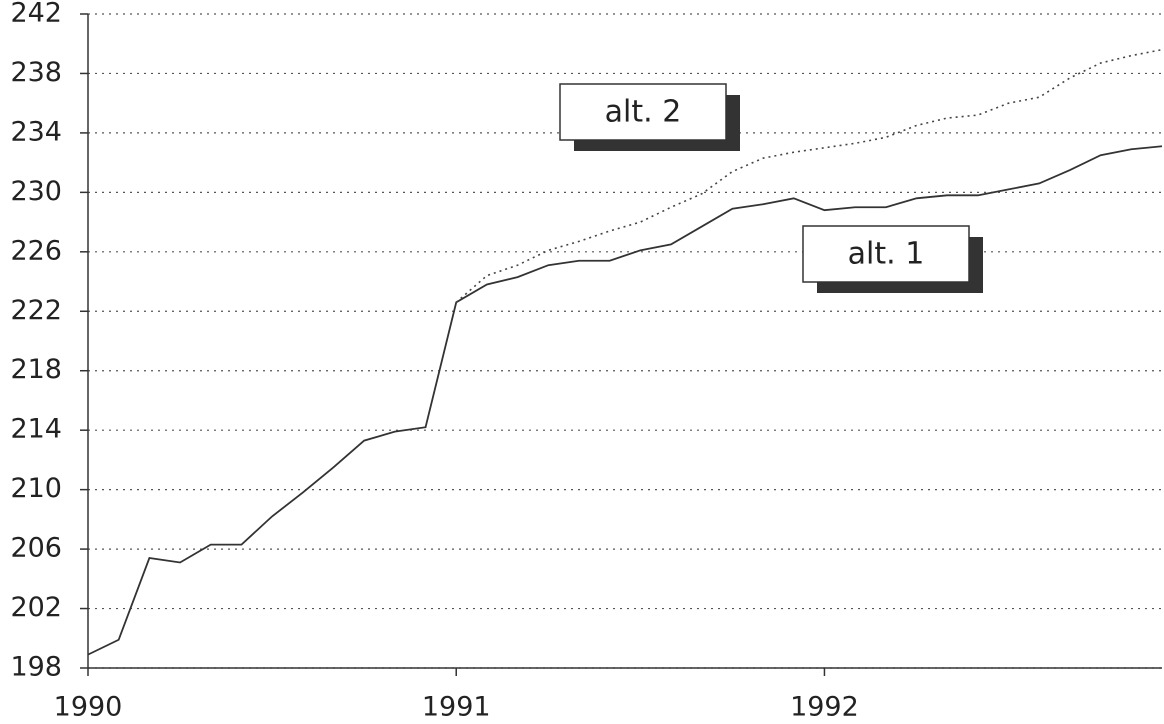 The image size is (1164, 724). Describe the element at coordinates (36, 250) in the screenshot. I see `y-tick-label: 226` at that location.